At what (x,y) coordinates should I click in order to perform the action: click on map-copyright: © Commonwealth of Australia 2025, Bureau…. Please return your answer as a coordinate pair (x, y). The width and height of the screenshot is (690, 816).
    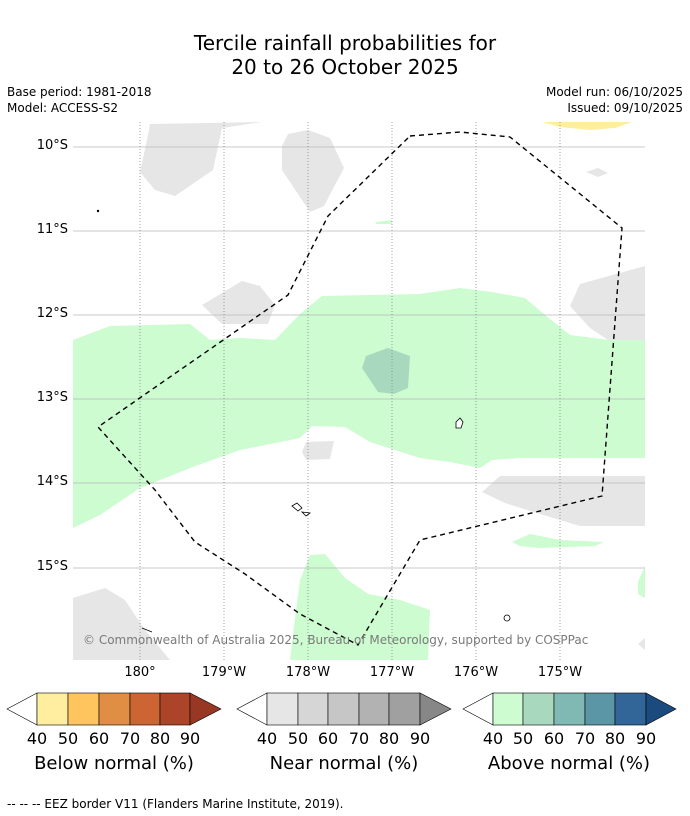
    Looking at the image, I should click on (336, 640).